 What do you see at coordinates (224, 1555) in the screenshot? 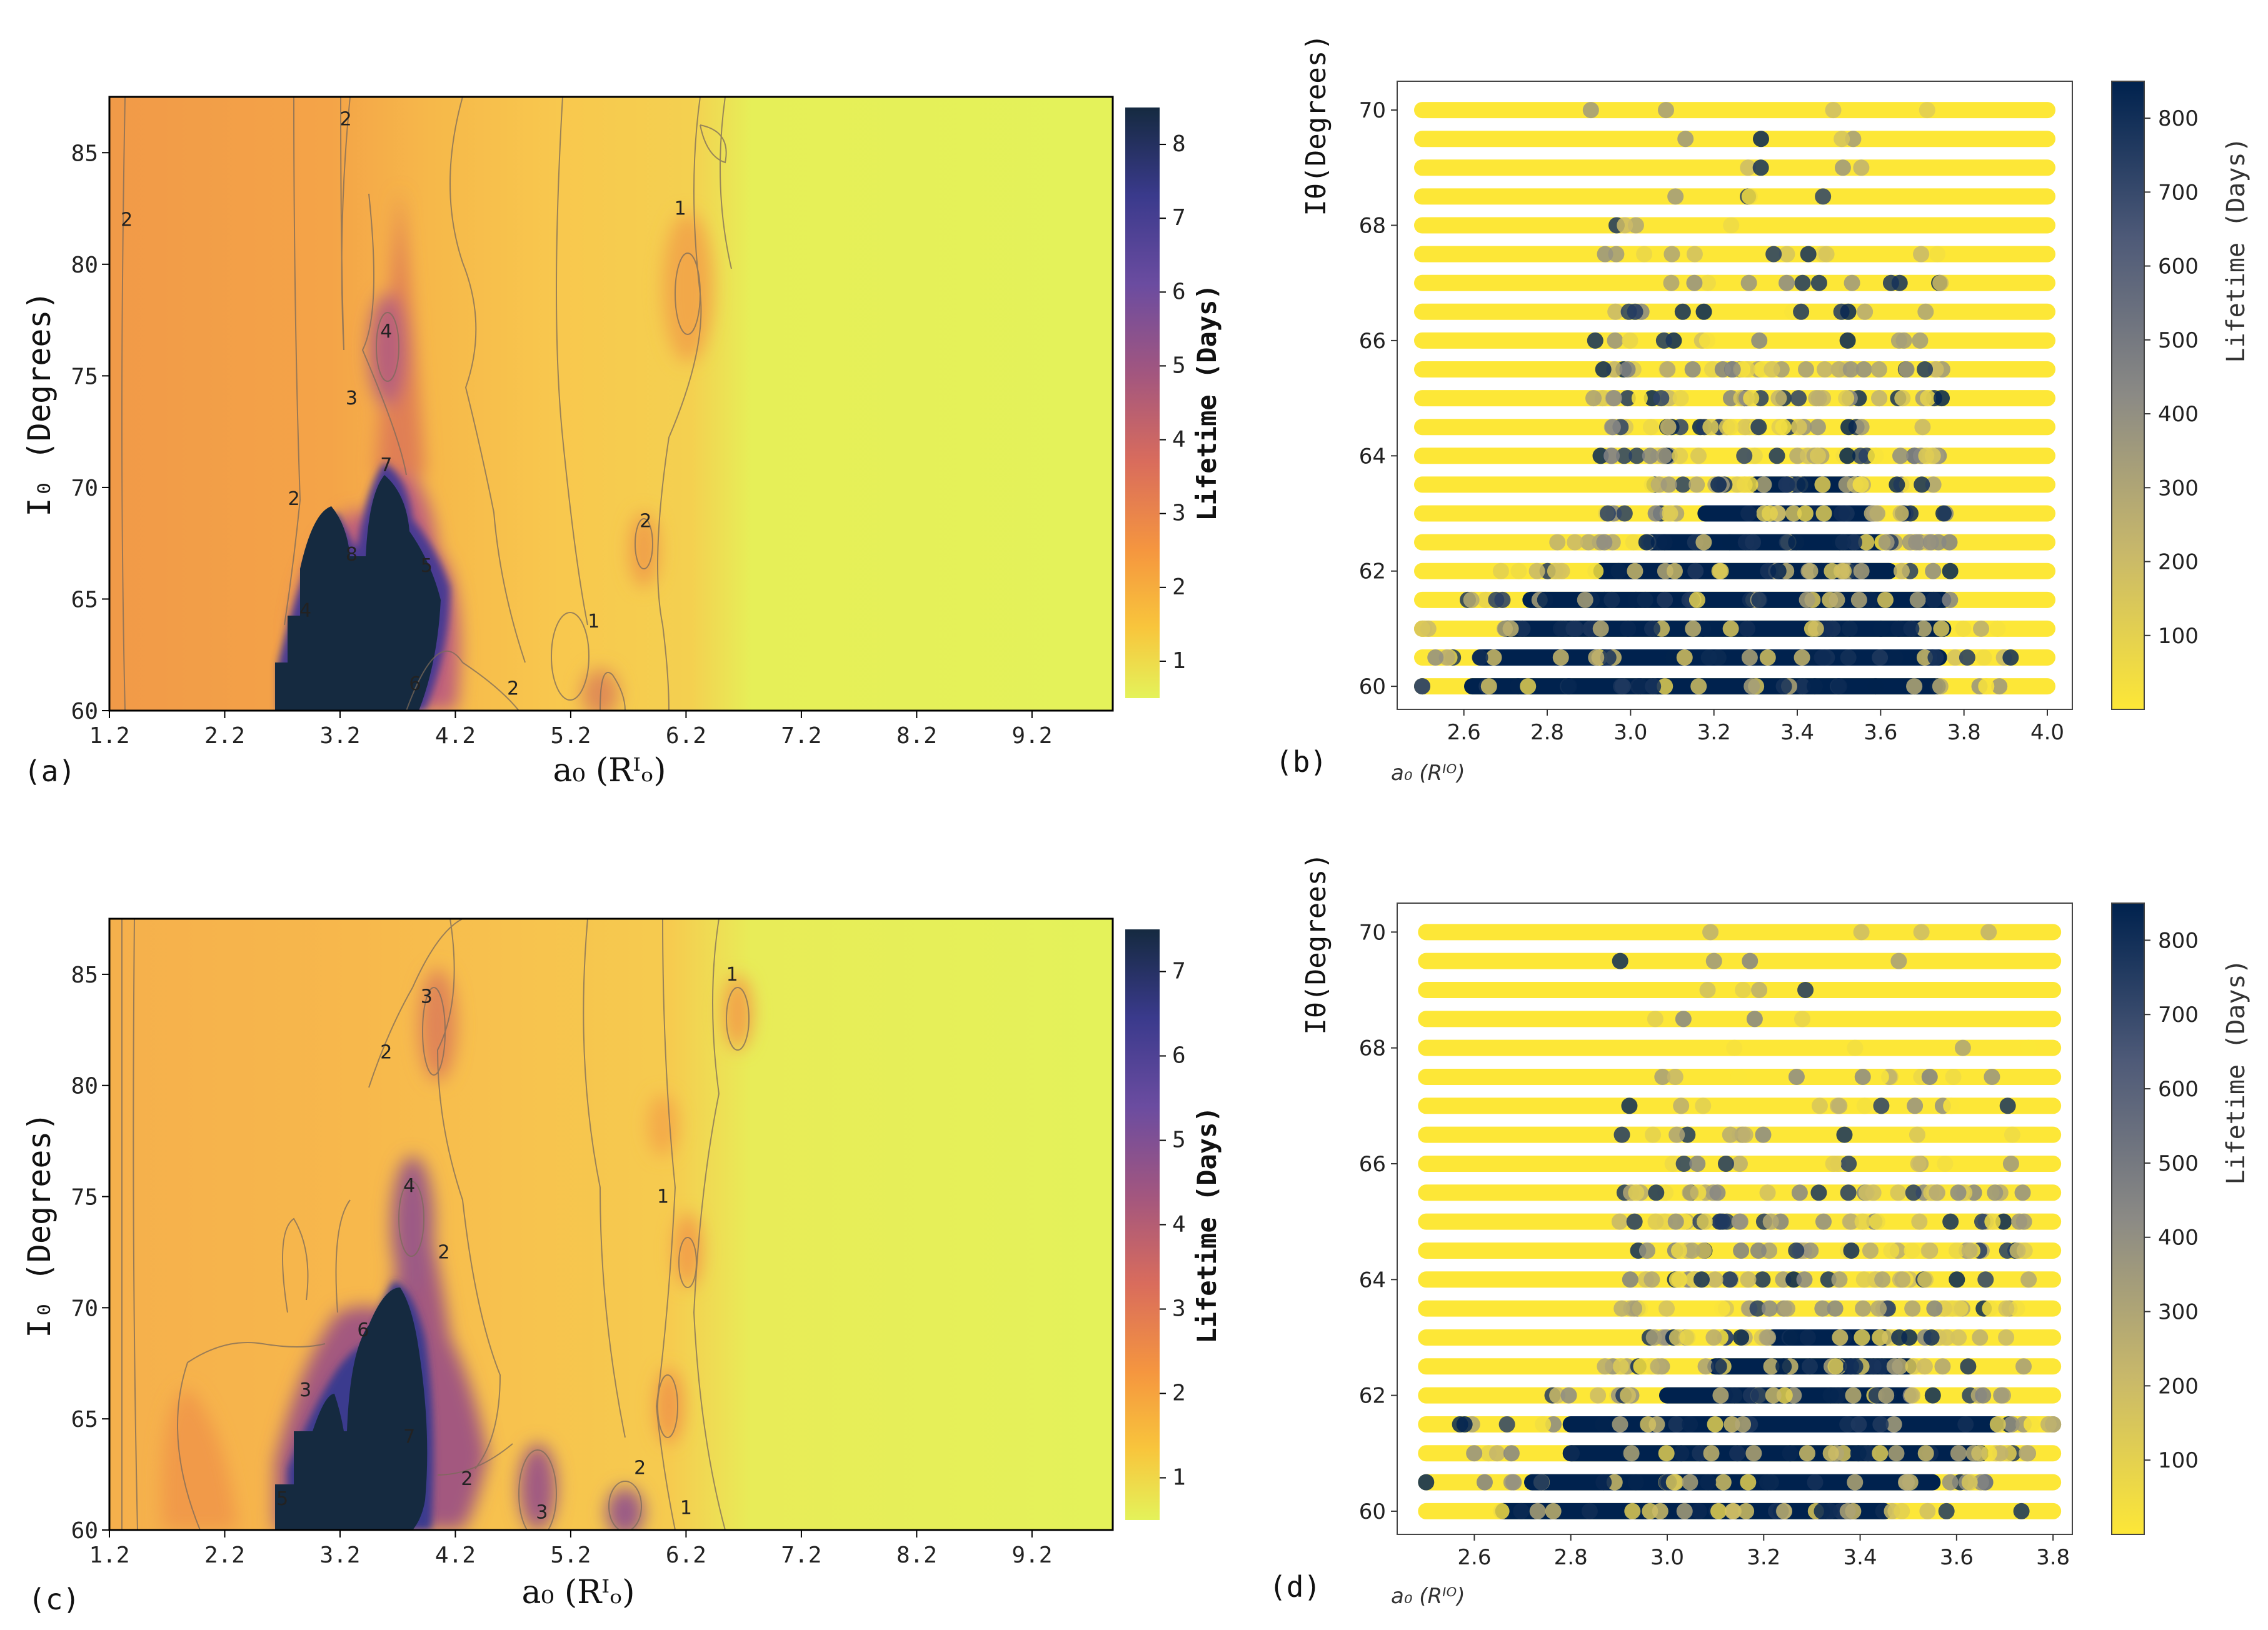
I see `x-tick-label: 2.2` at bounding box center [224, 1555].